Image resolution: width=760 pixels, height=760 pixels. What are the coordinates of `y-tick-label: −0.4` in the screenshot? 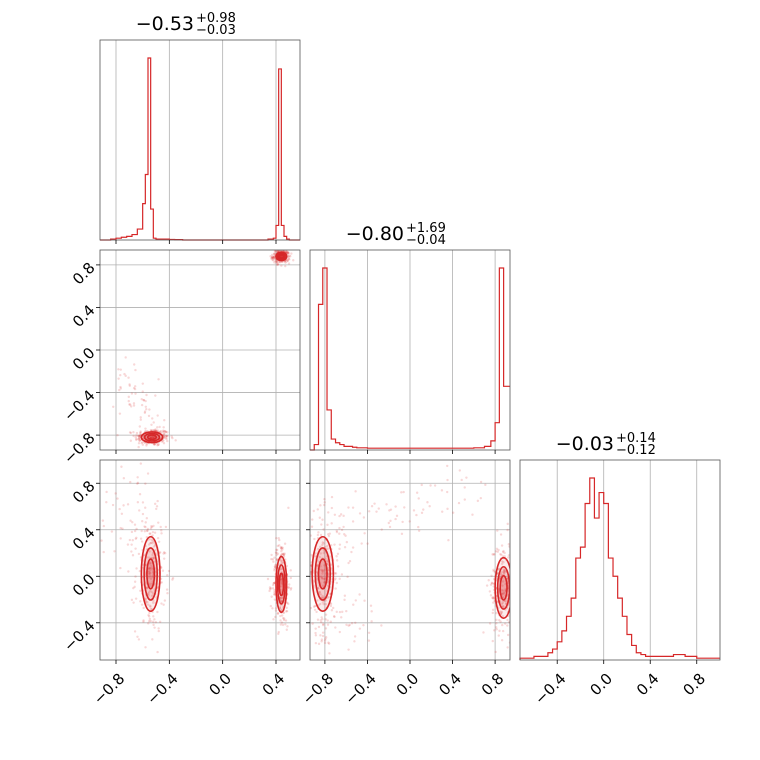 It's located at (79, 636).